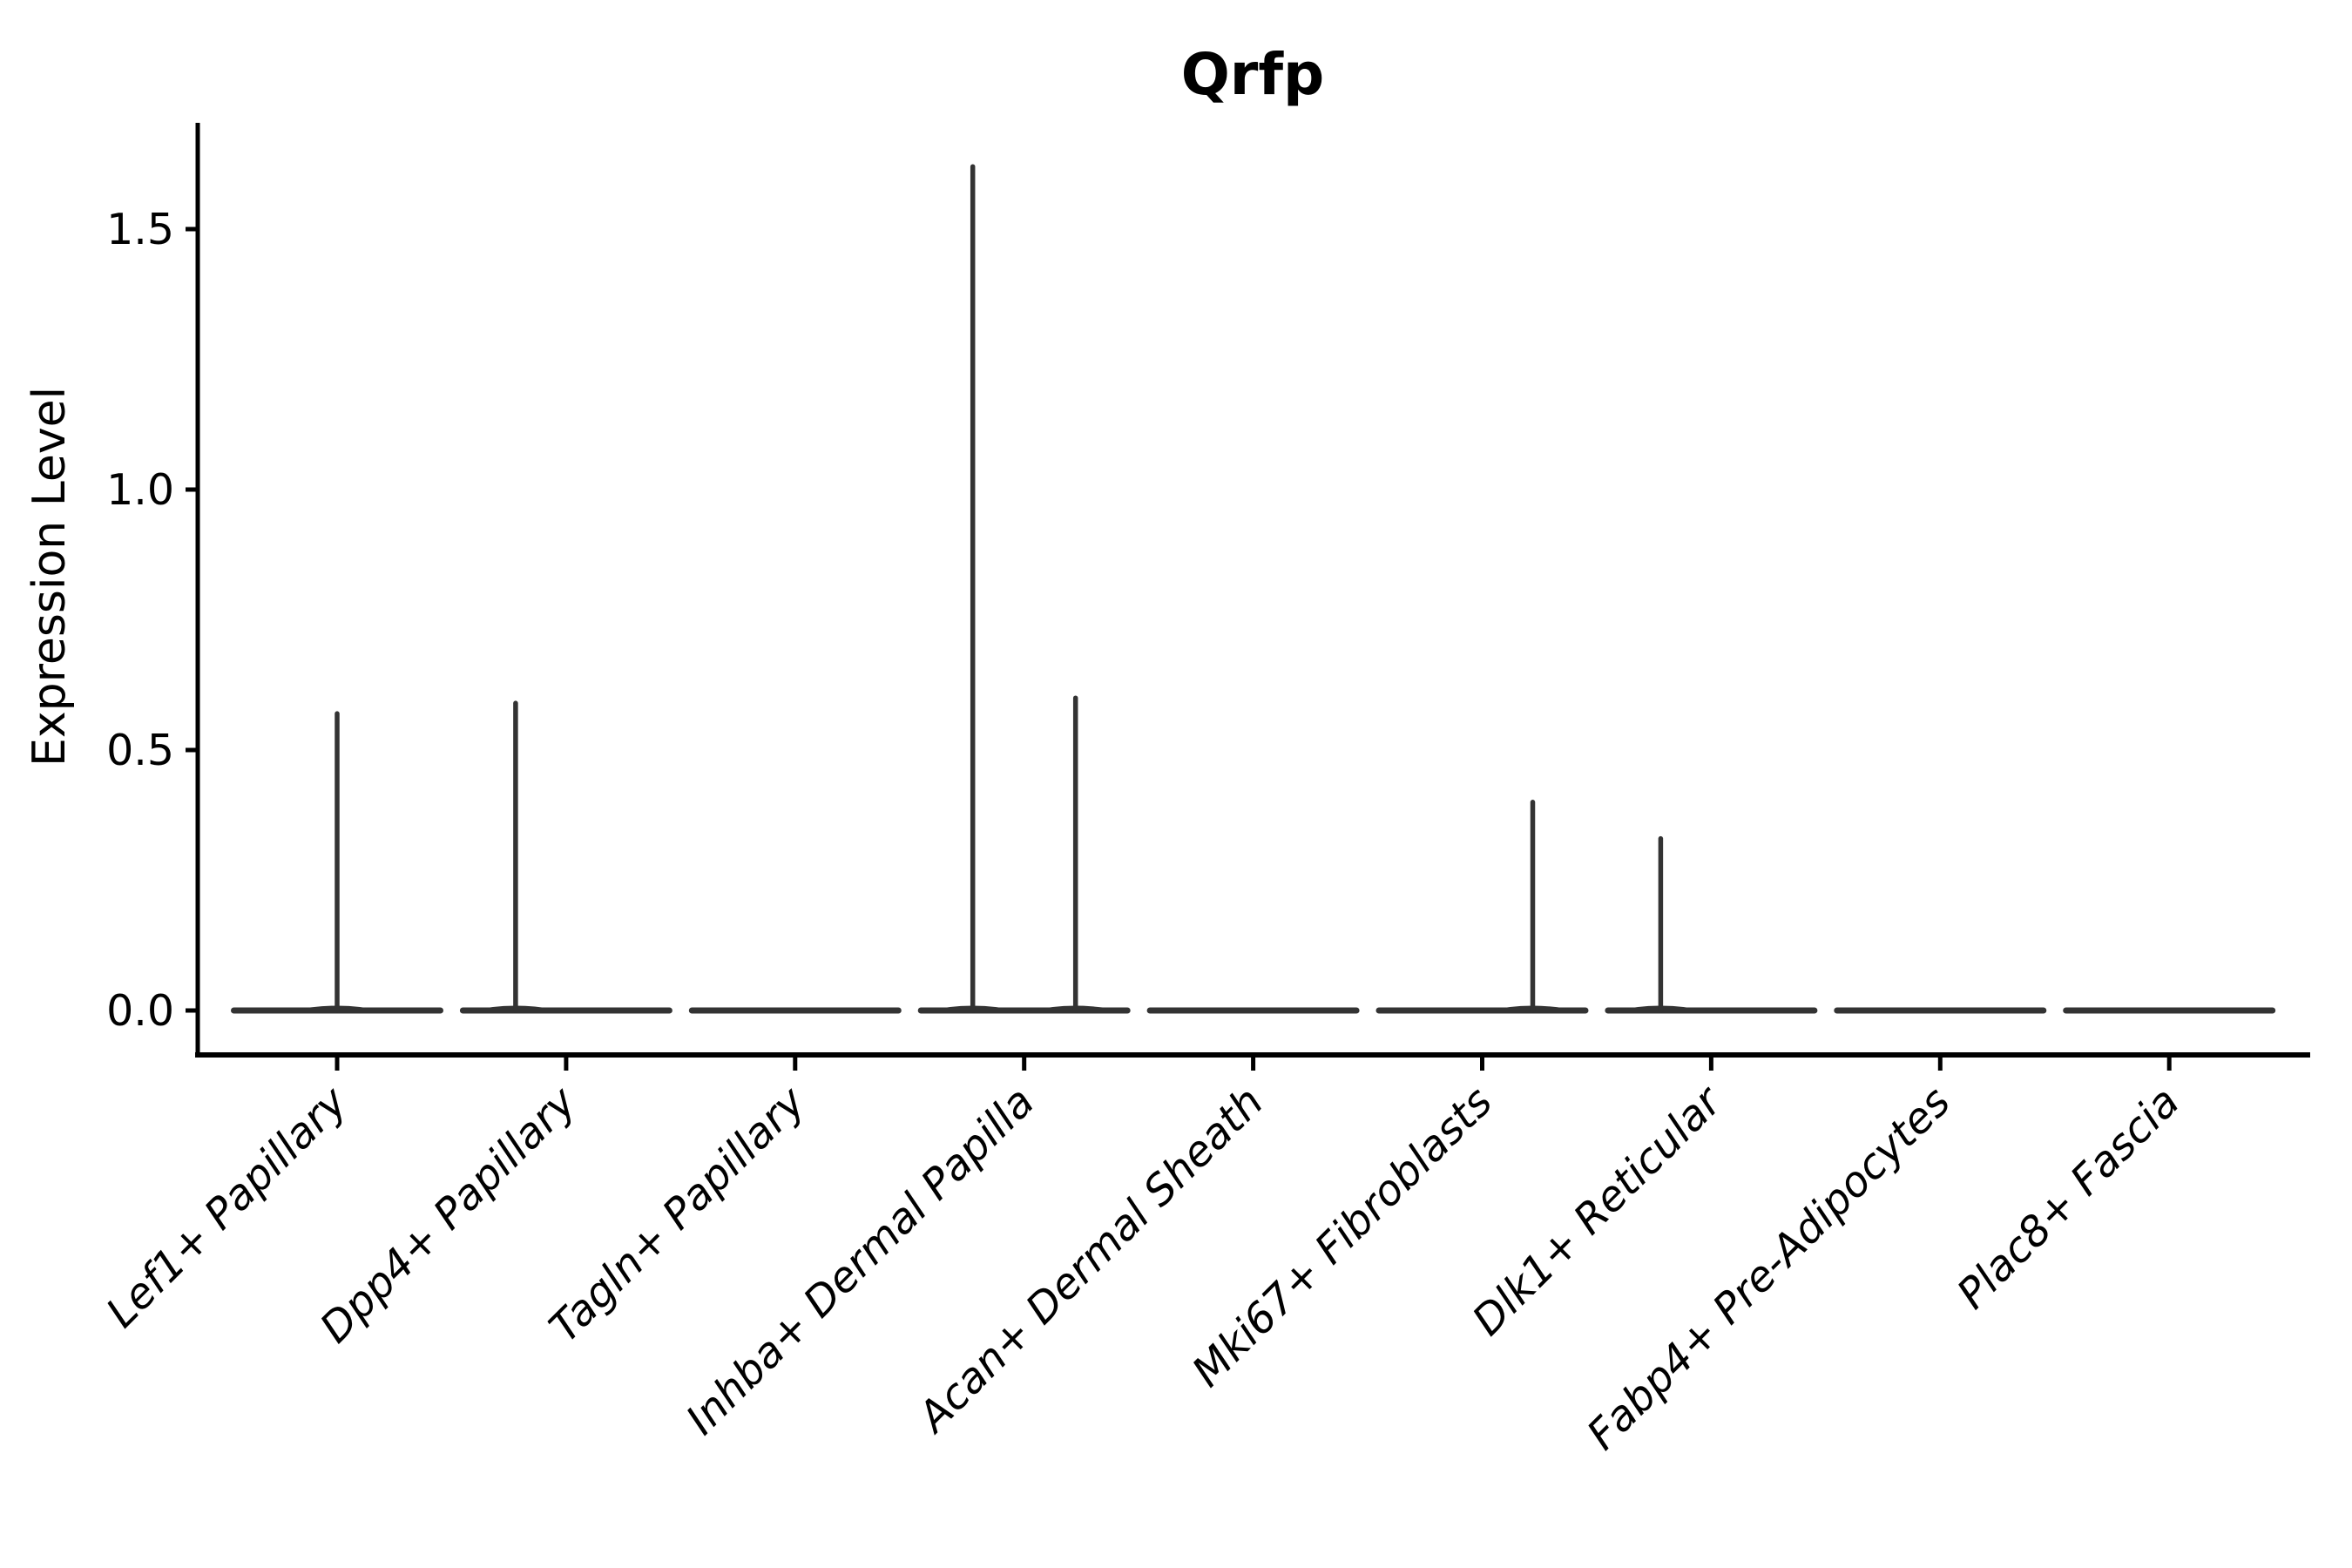 The height and width of the screenshot is (1568, 2352). Describe the element at coordinates (50, 577) in the screenshot. I see `y-axis-label: Expression Level` at that location.